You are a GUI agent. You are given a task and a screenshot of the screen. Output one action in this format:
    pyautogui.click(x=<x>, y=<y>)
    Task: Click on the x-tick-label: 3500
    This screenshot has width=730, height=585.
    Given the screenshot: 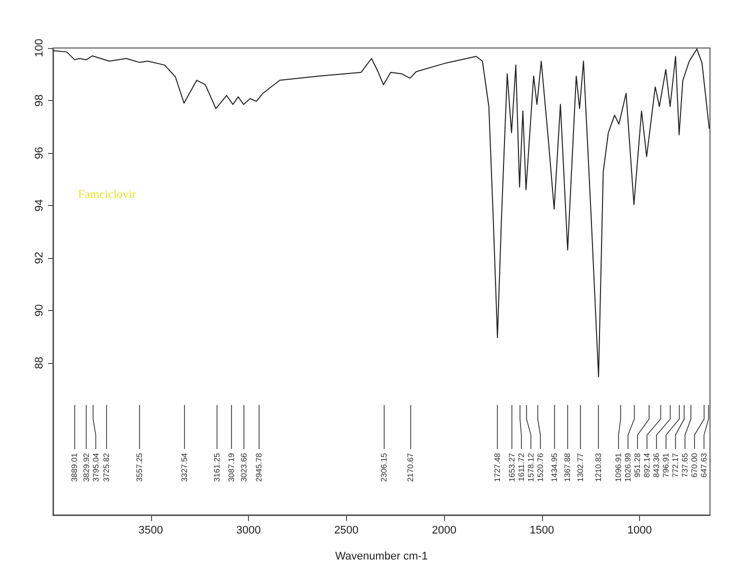 What is the action you would take?
    pyautogui.click(x=151, y=530)
    